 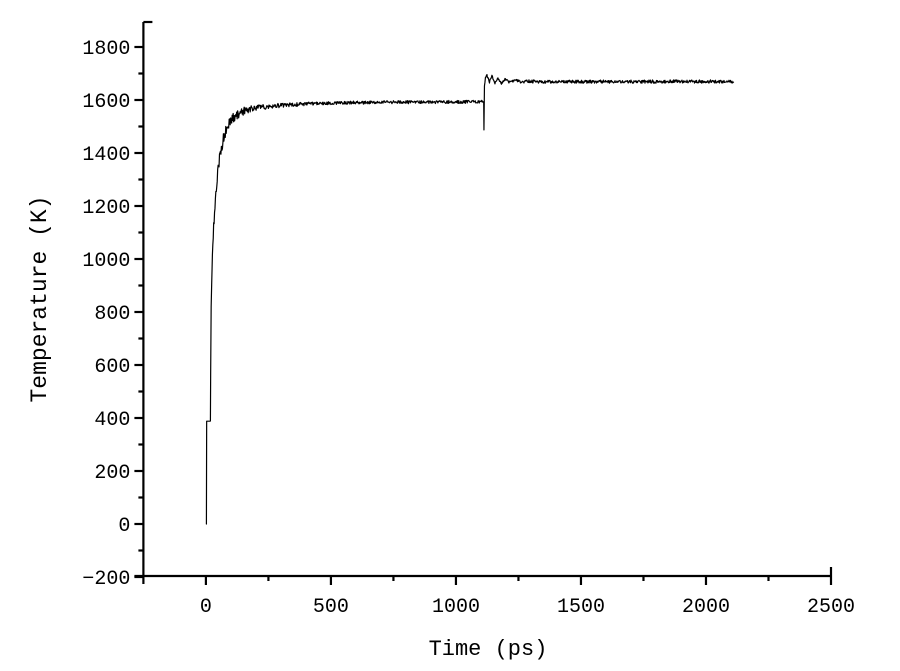 What do you see at coordinates (106, 49) in the screenshot?
I see `y-tick-label: 1800` at bounding box center [106, 49].